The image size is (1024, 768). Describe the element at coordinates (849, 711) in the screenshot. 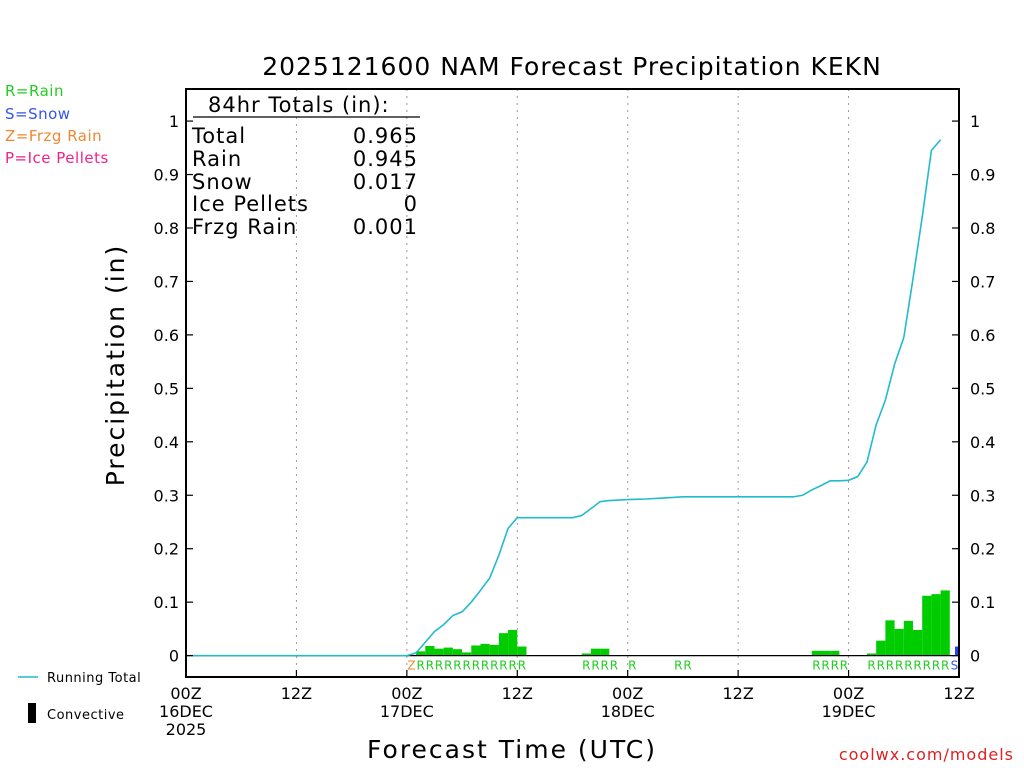

I see `x-tick-label: 19DEC` at that location.